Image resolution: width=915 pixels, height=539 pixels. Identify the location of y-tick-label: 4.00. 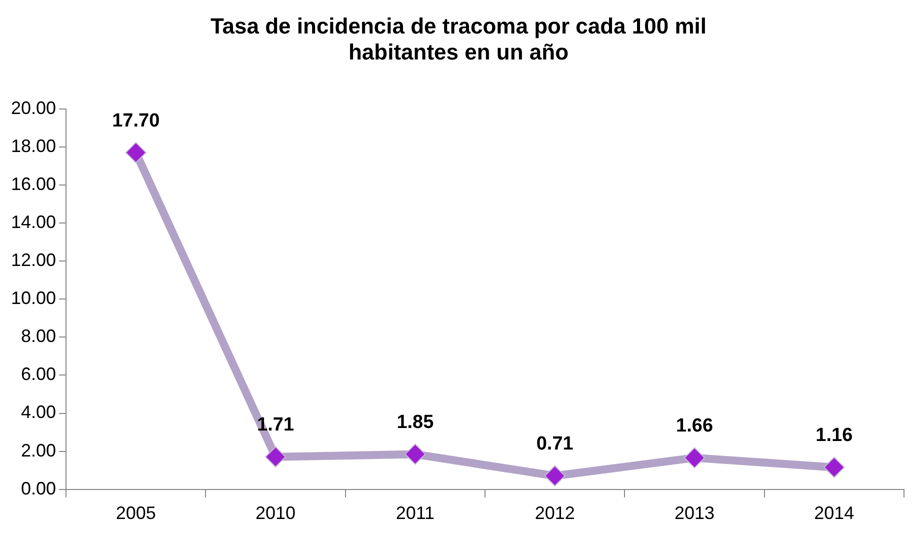
(38, 412).